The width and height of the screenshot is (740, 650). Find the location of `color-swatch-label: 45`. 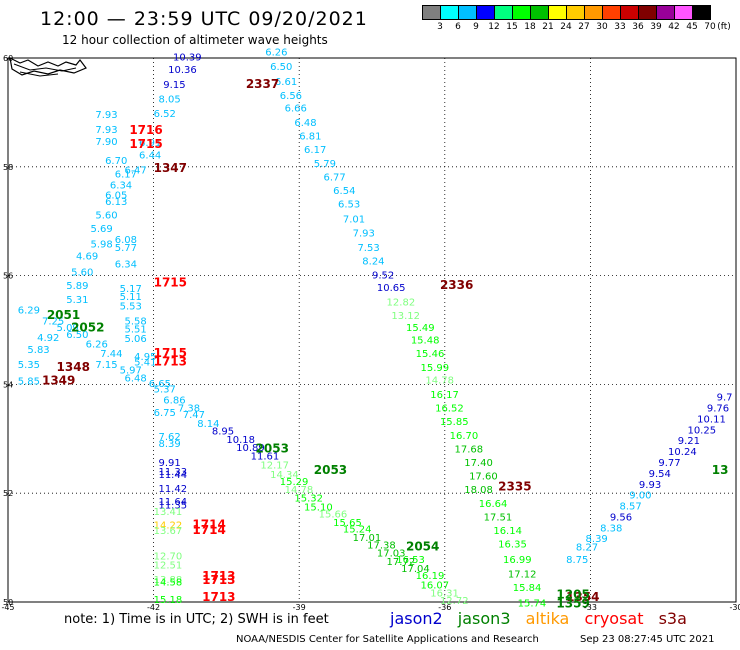

color-swatch-label: 45 is located at coordinates (692, 27).